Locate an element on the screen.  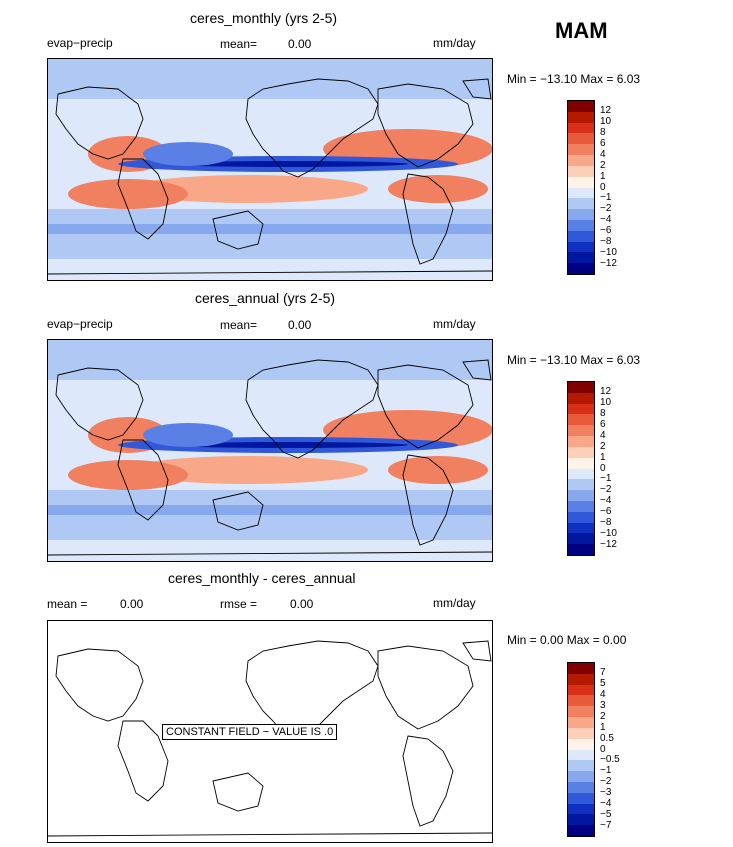
colorbar-tick-label: −5 is located at coordinates (606, 815).